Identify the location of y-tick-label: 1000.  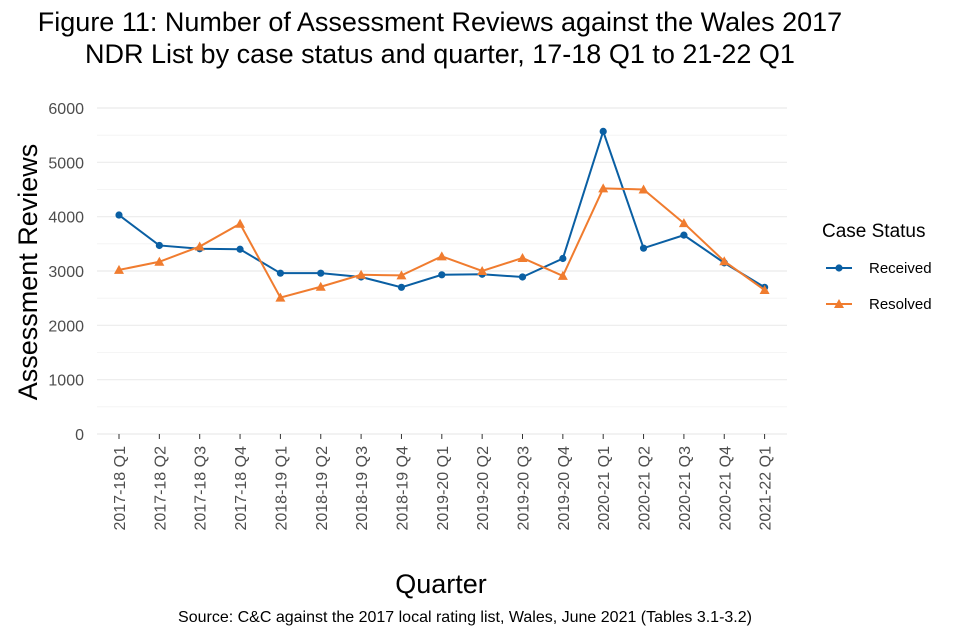
(66, 381).